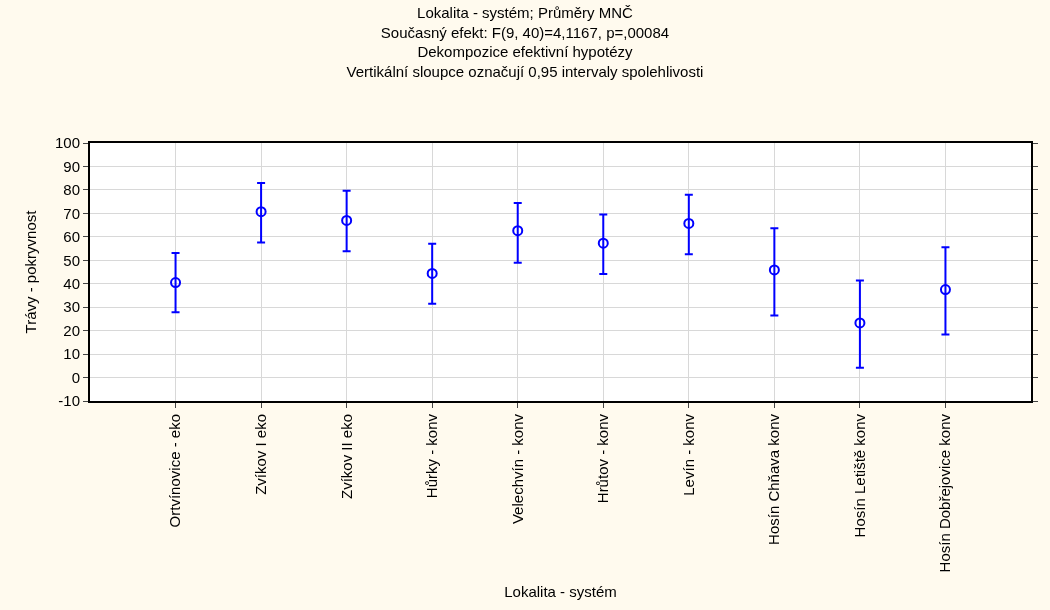 The width and height of the screenshot is (1050, 610). What do you see at coordinates (525, 13) in the screenshot?
I see `chart-title: Lokalita - systém; Průměry MNČ` at bounding box center [525, 13].